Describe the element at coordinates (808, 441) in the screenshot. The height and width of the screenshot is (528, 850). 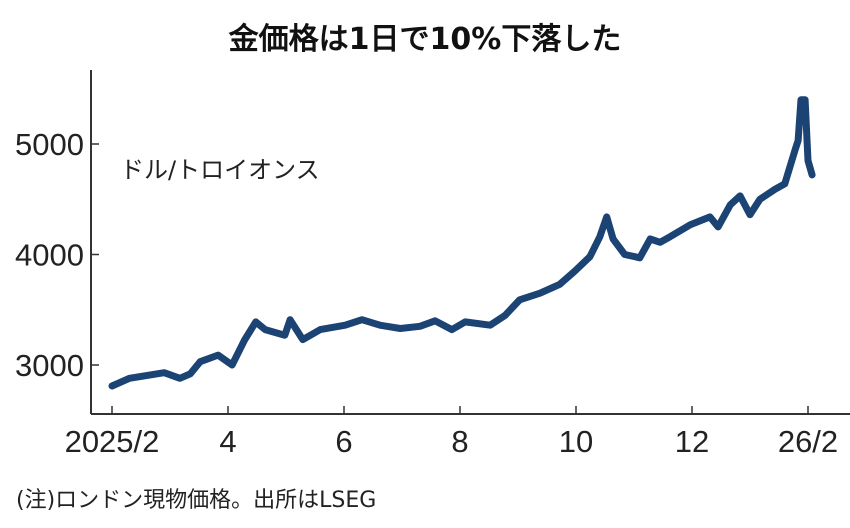
I see `x-tick-label: 26/2` at that location.